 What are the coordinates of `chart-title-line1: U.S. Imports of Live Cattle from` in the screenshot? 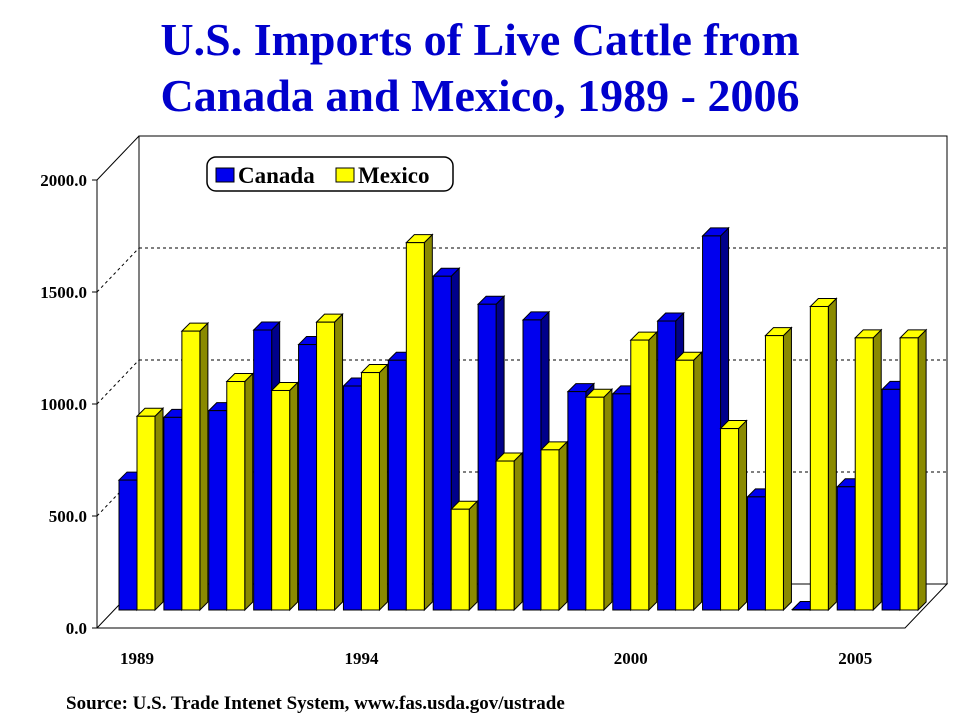 It's located at (480, 39).